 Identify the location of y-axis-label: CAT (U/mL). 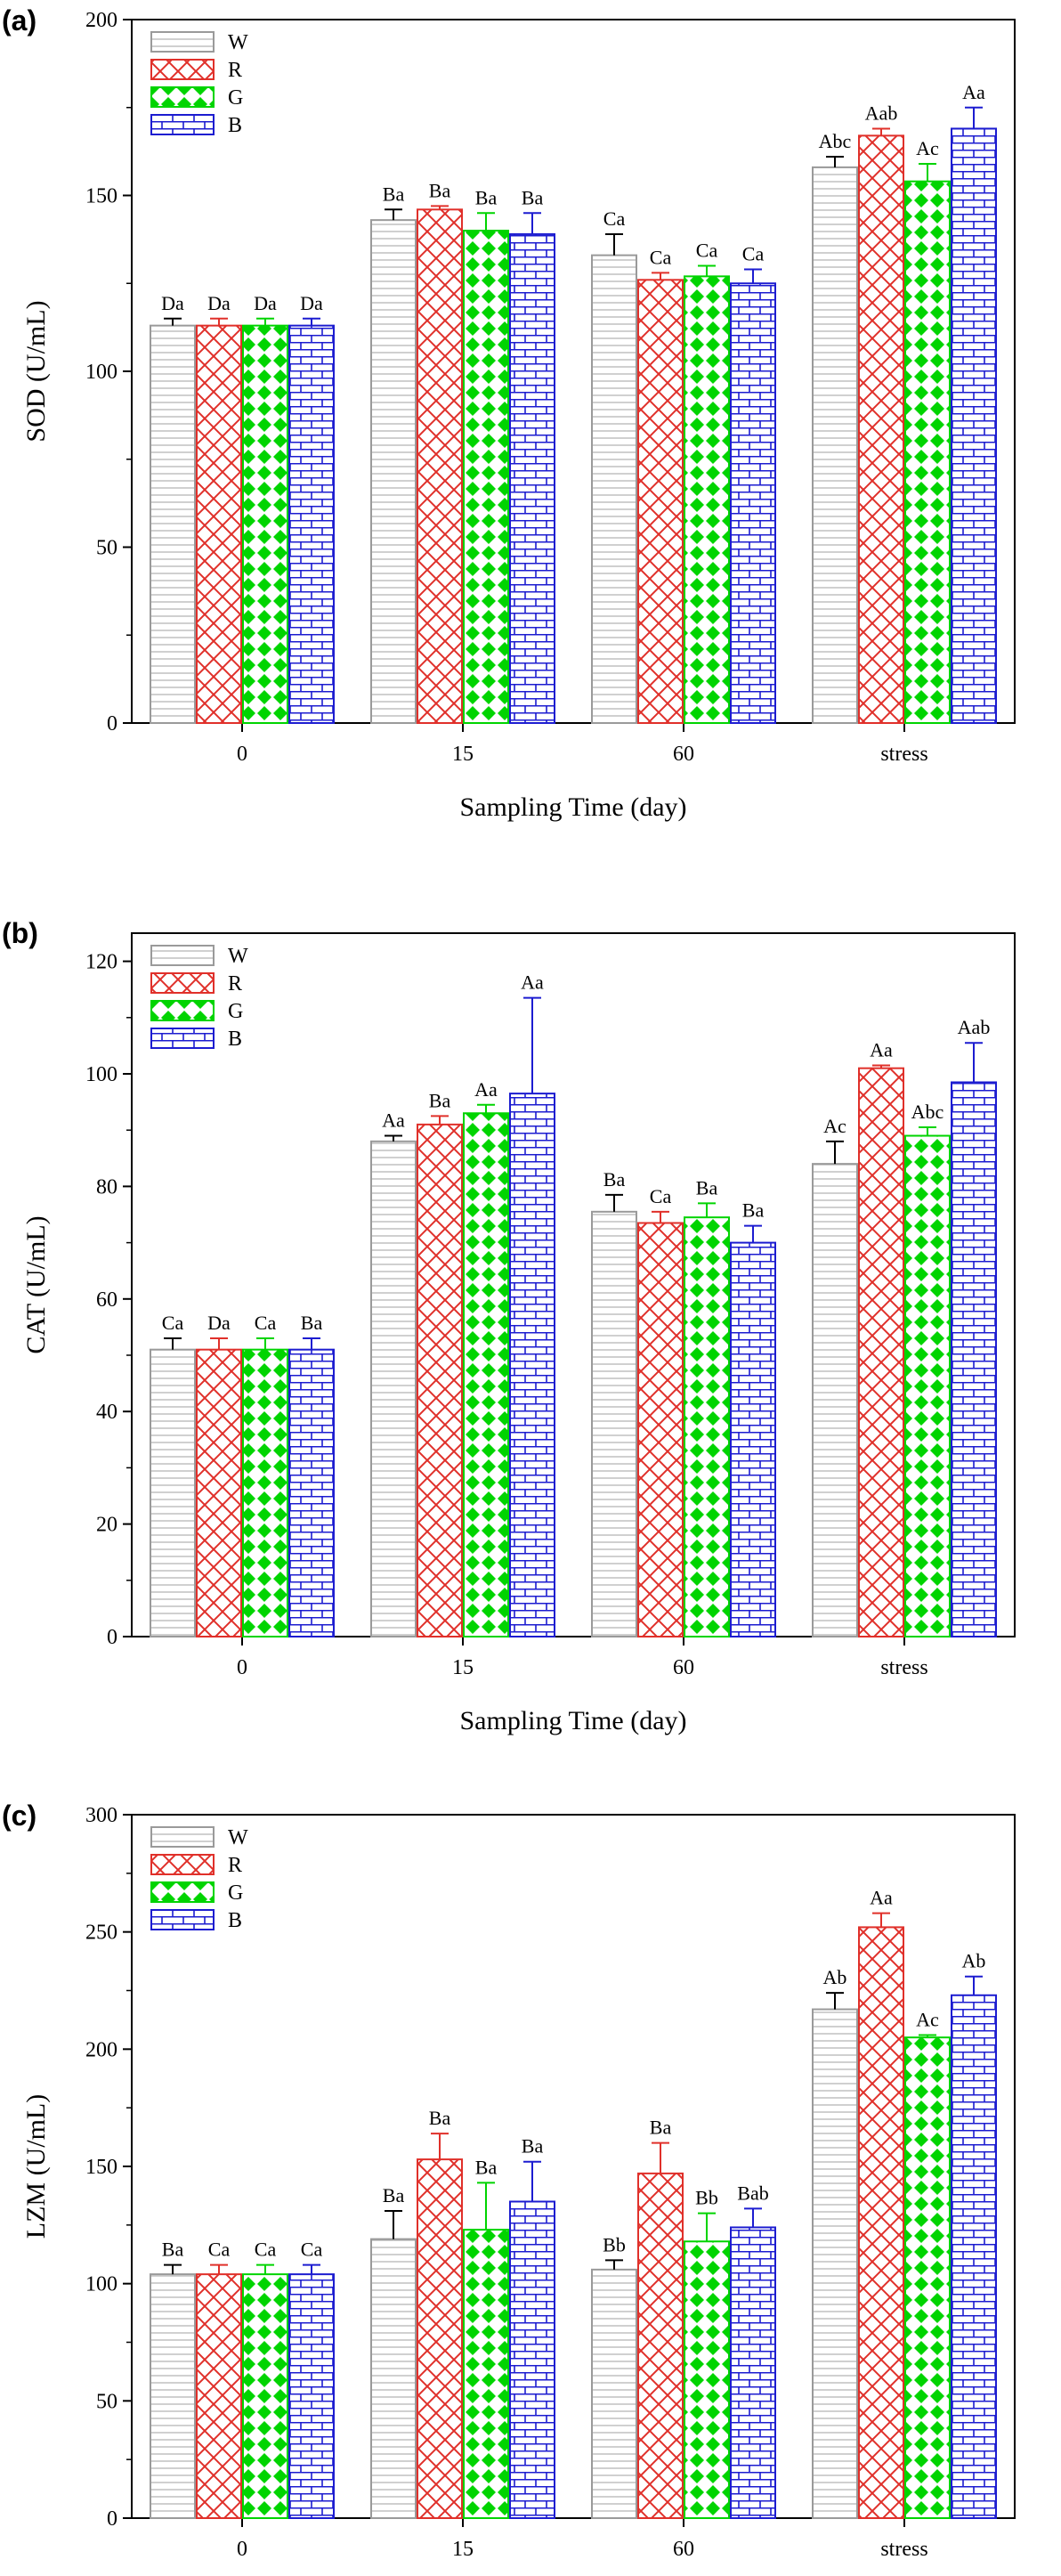
(36, 1284).